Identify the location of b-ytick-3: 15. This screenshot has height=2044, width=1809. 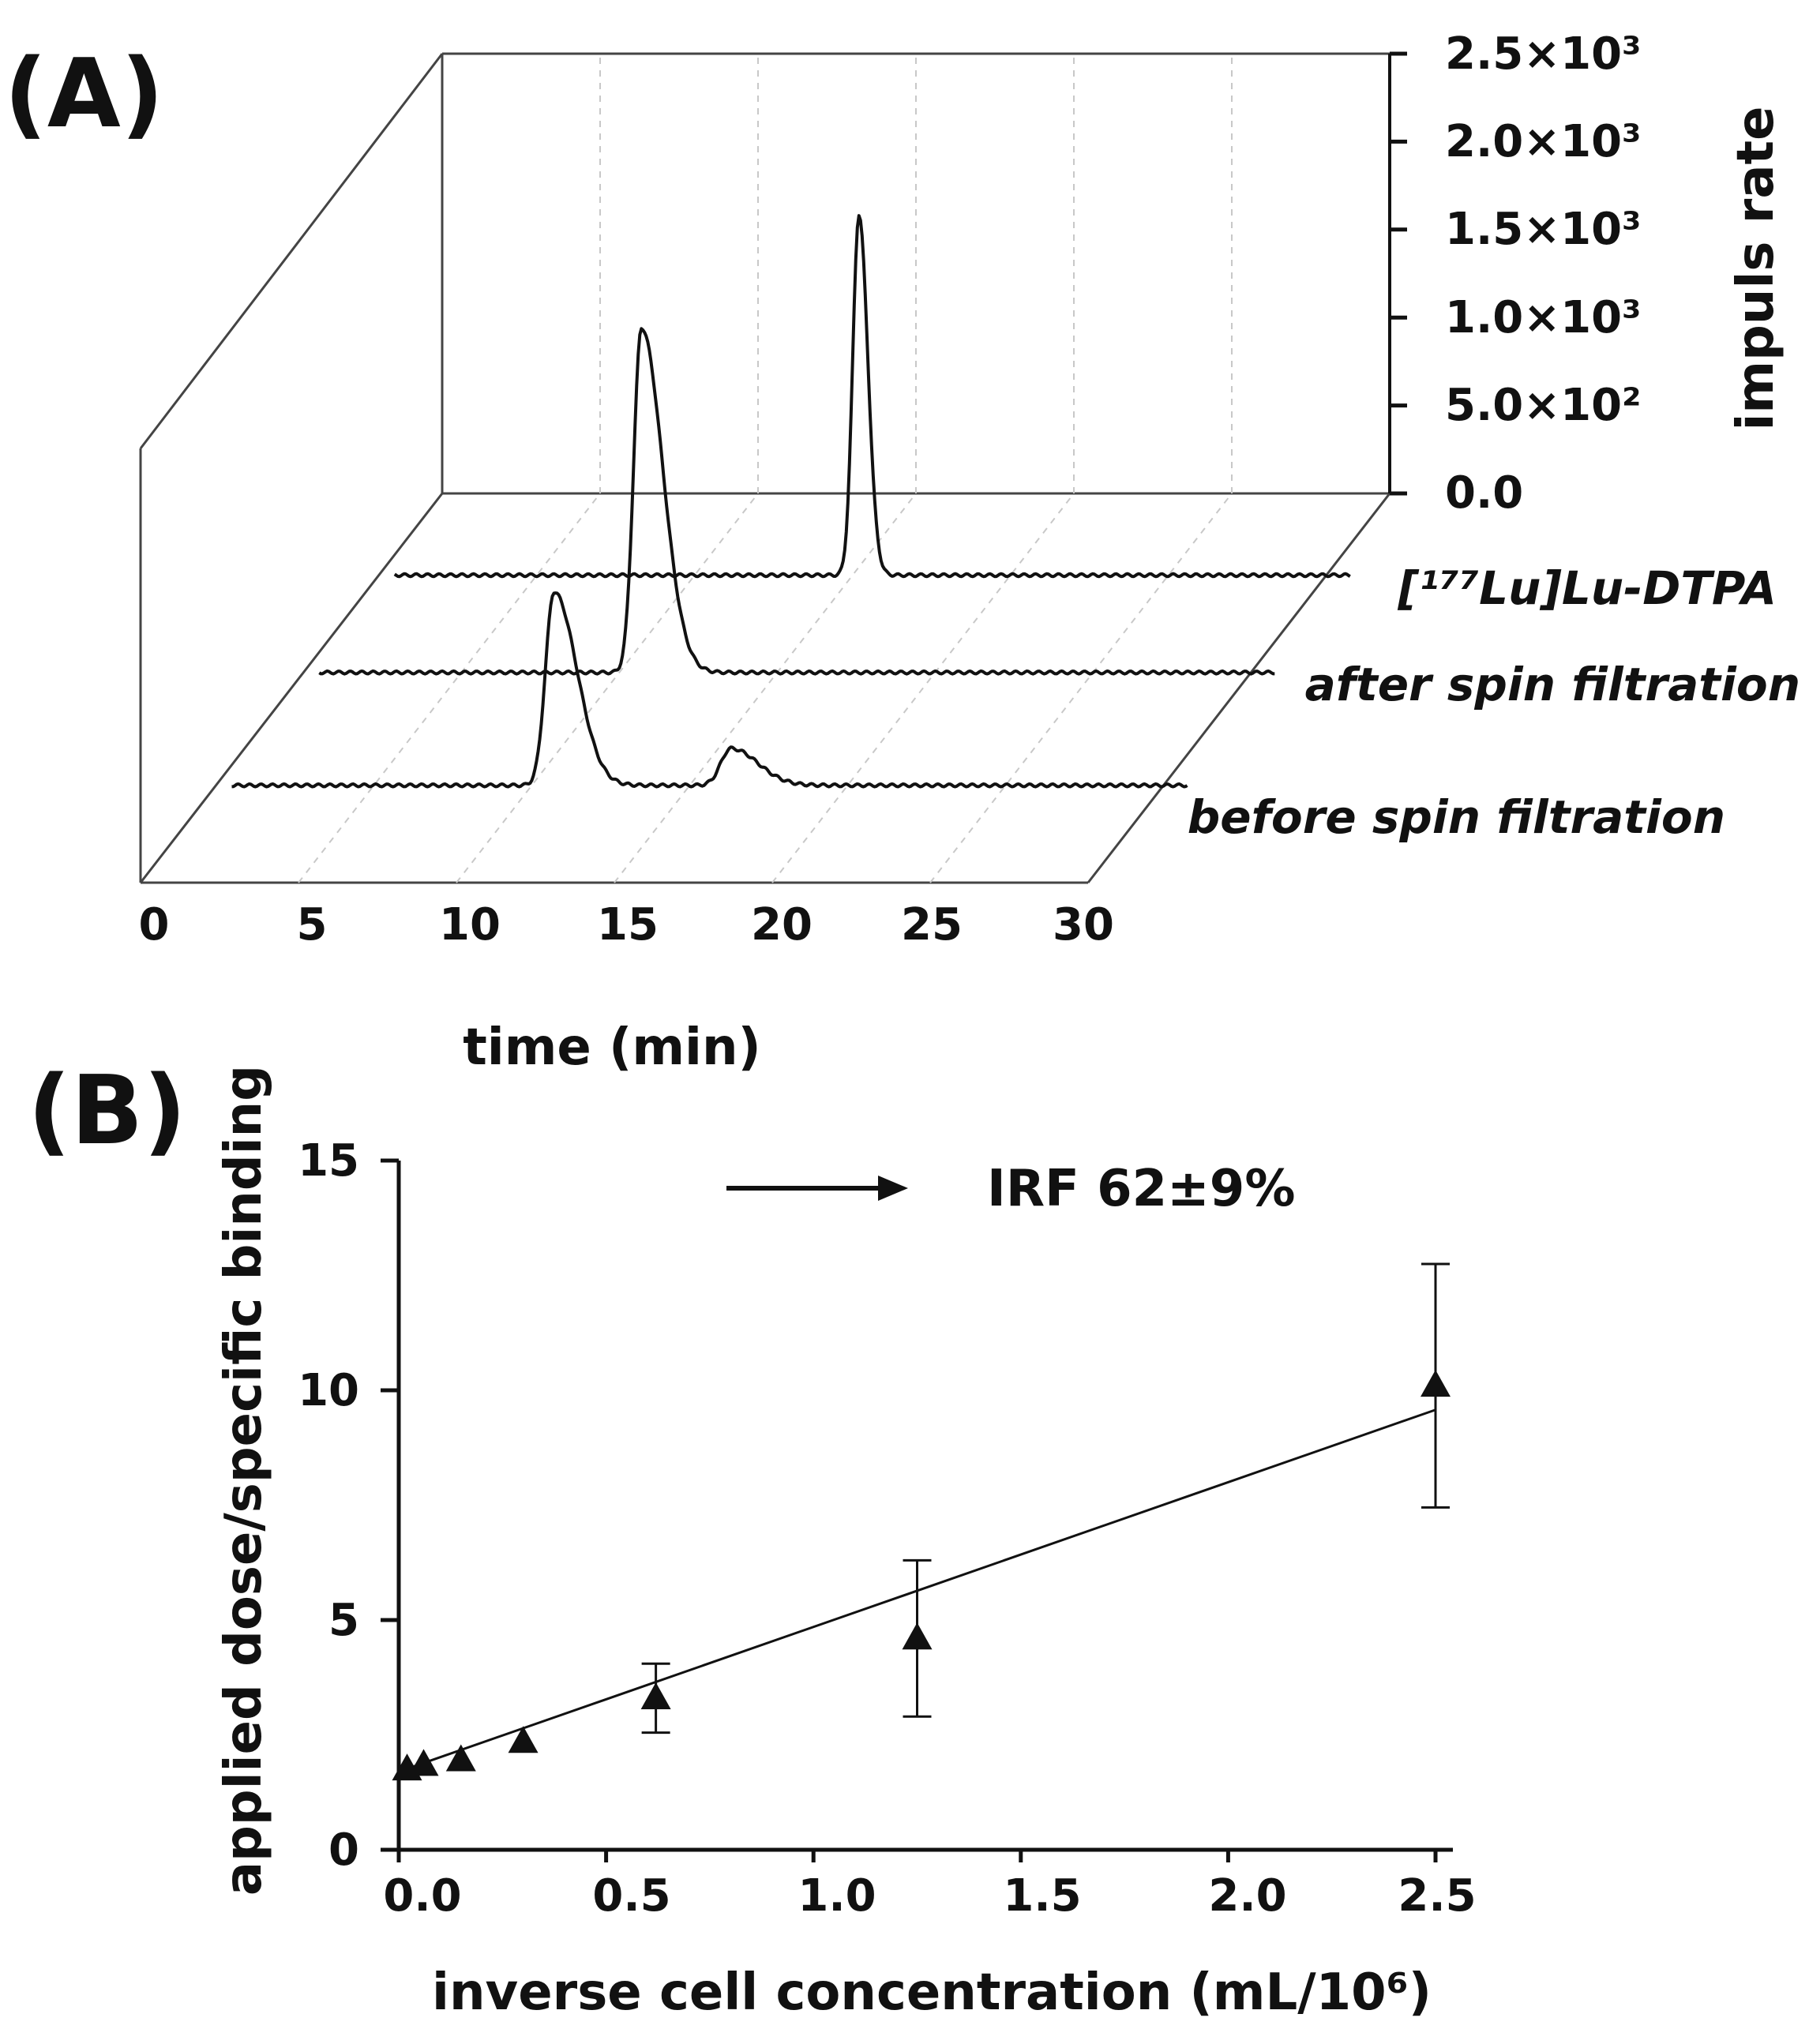
(328, 1161).